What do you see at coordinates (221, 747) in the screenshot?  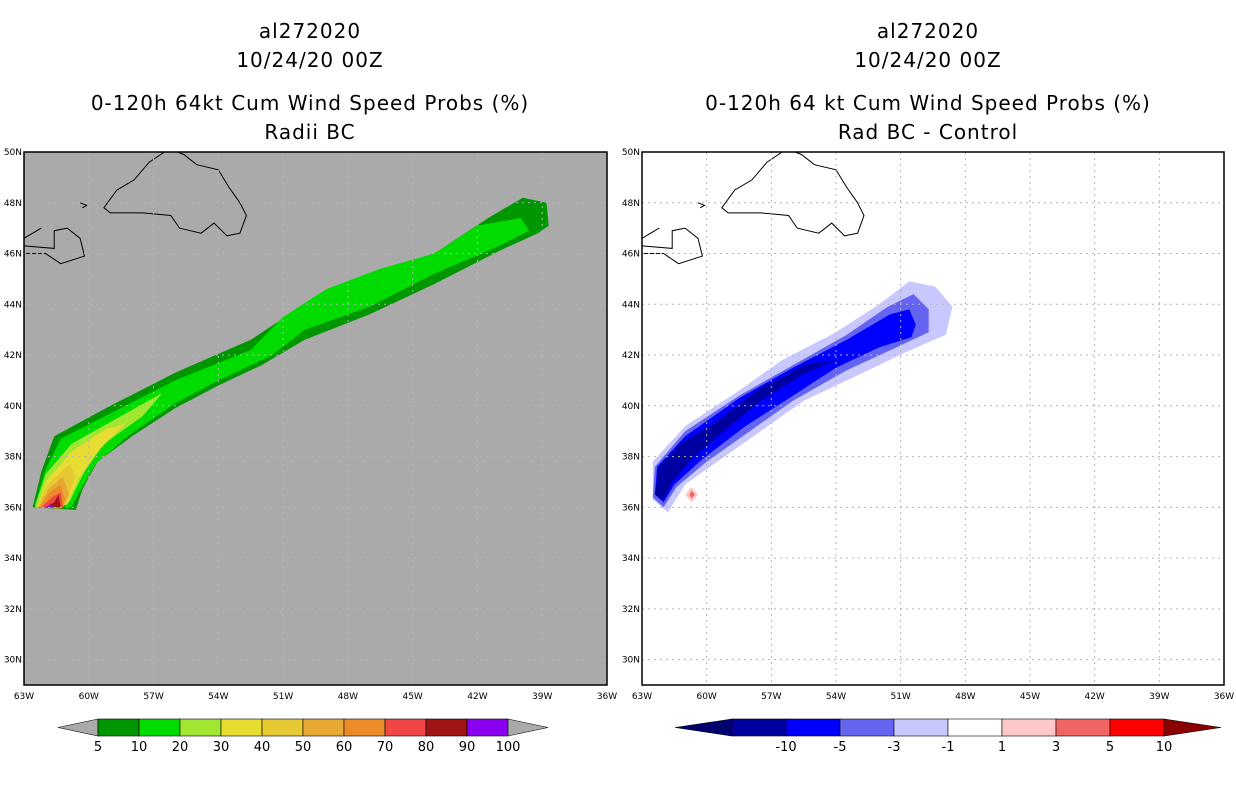 I see `colorbar-label: 30` at bounding box center [221, 747].